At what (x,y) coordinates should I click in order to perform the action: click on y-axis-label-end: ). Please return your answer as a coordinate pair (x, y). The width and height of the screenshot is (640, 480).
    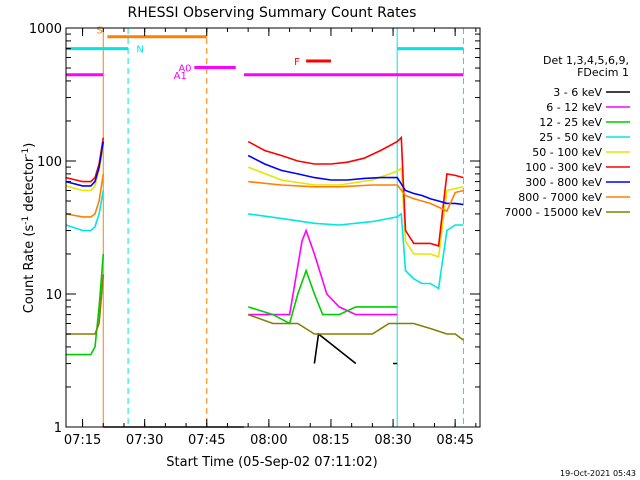
    Looking at the image, I should click on (29, 145).